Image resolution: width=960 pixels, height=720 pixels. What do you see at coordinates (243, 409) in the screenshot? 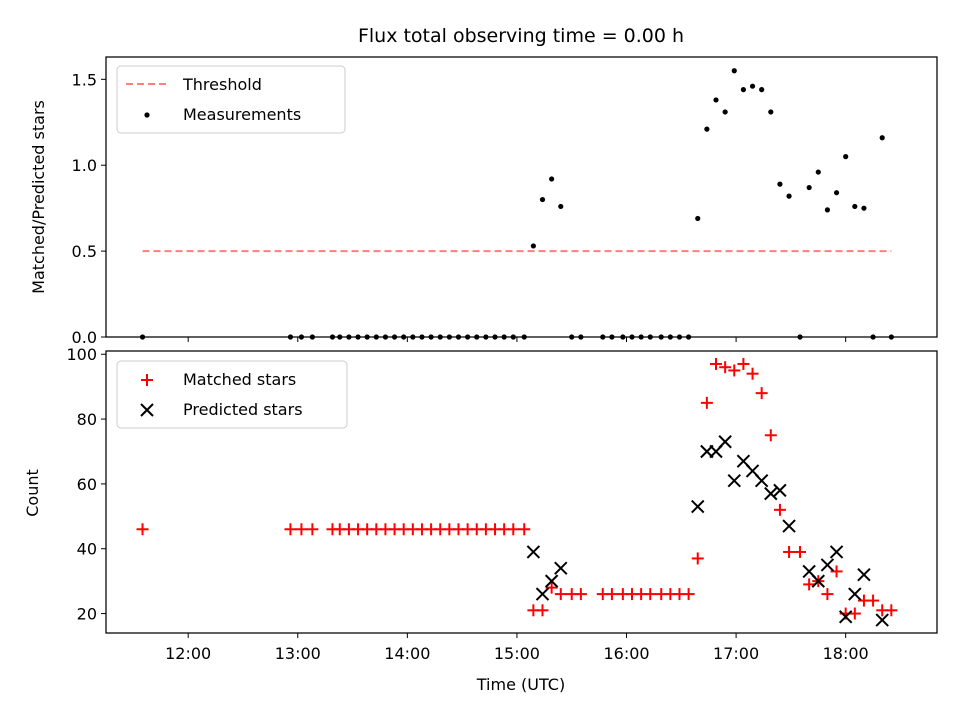
I see `predicted-legend-label: Predicted stars` at bounding box center [243, 409].